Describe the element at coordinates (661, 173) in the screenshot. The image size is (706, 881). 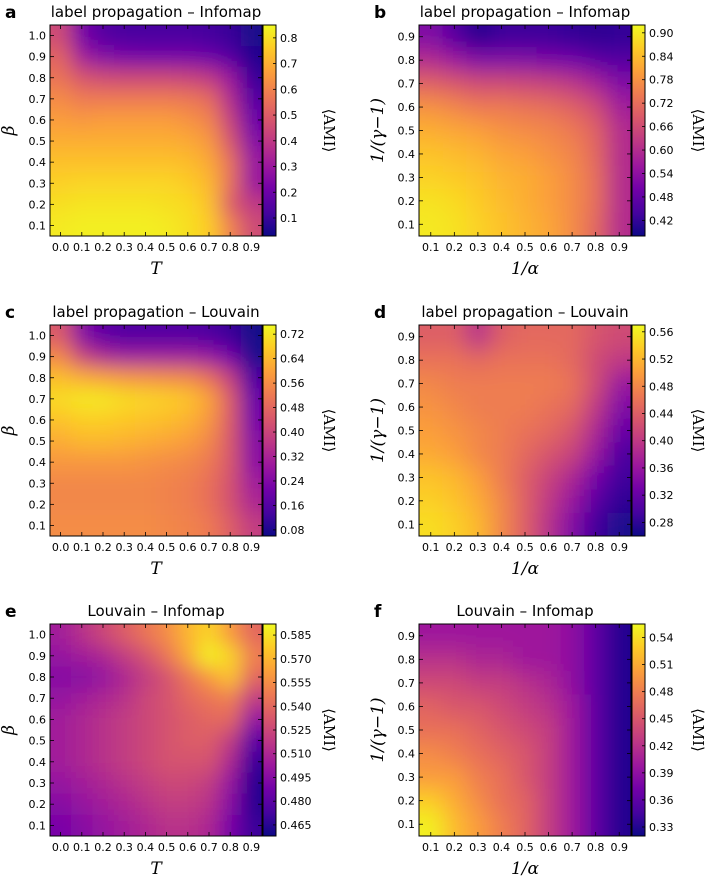
I see `colorbar-tick-label: 0.54` at that location.